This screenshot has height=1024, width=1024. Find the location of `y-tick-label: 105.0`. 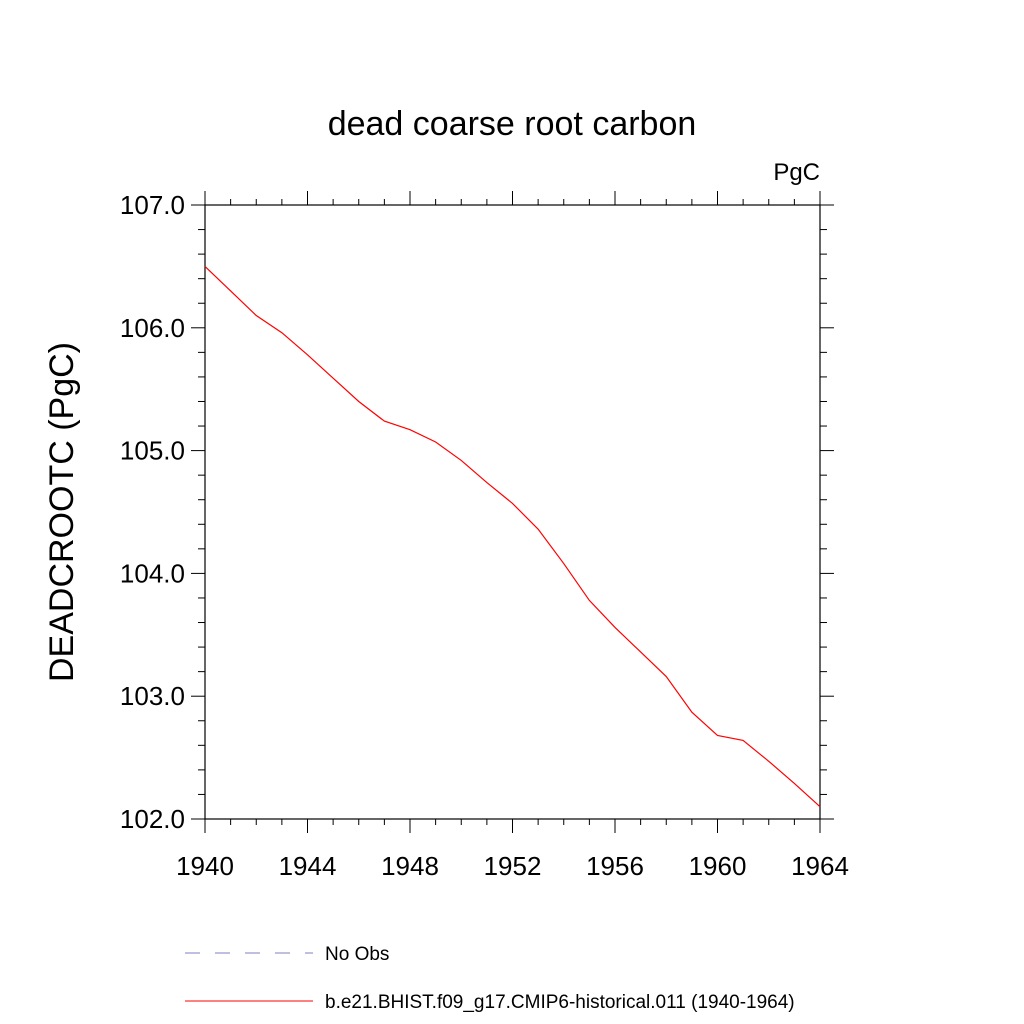

y-tick-label: 105.0 is located at coordinates (152, 451).